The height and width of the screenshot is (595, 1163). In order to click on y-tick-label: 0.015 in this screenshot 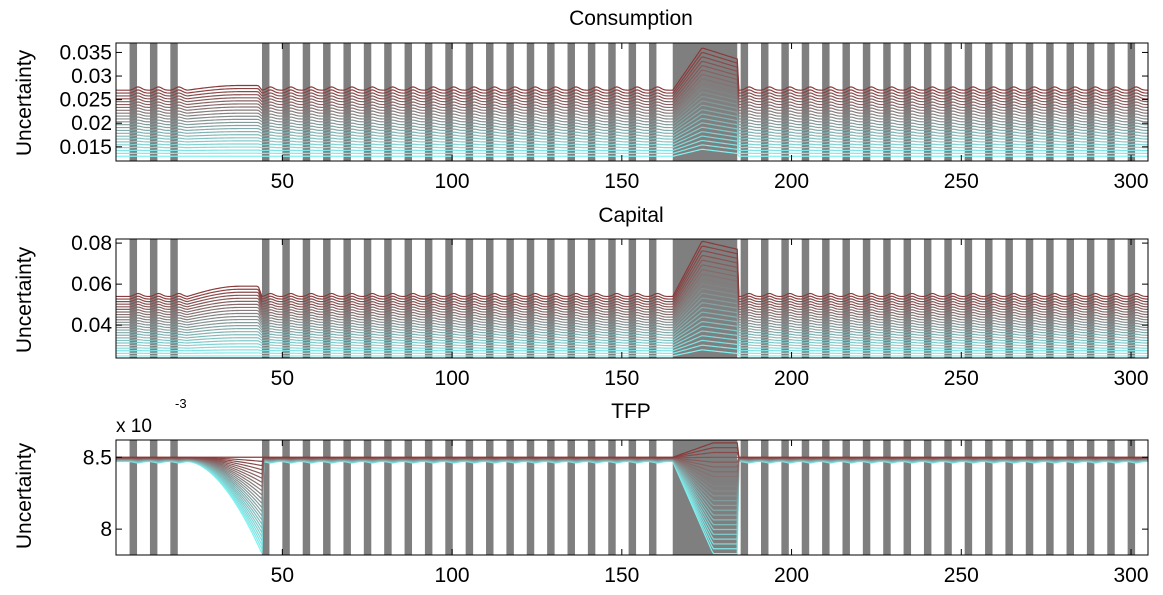, I will do `click(85, 147)`.